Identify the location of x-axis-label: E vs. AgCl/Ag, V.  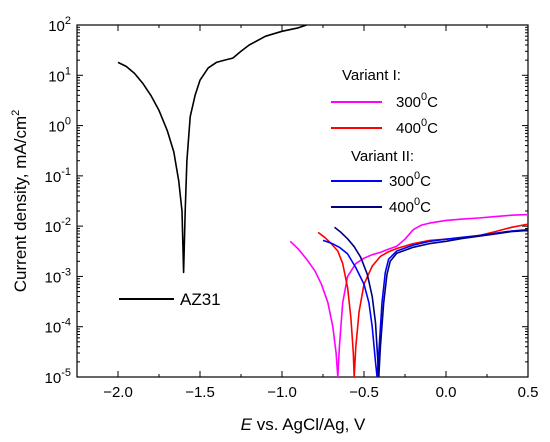
(303, 424).